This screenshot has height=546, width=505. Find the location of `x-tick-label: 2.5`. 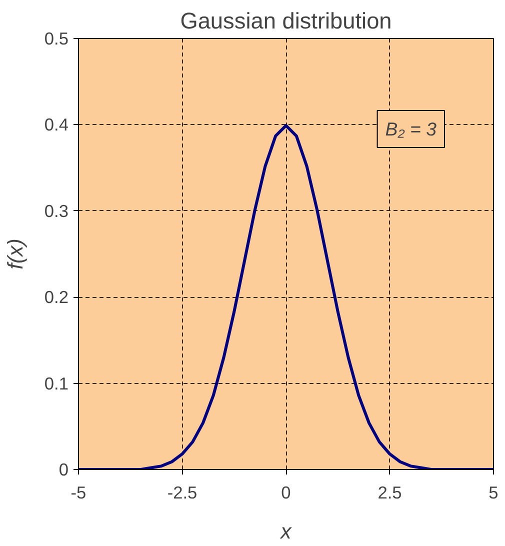

x-tick-label: 2.5 is located at coordinates (390, 492).